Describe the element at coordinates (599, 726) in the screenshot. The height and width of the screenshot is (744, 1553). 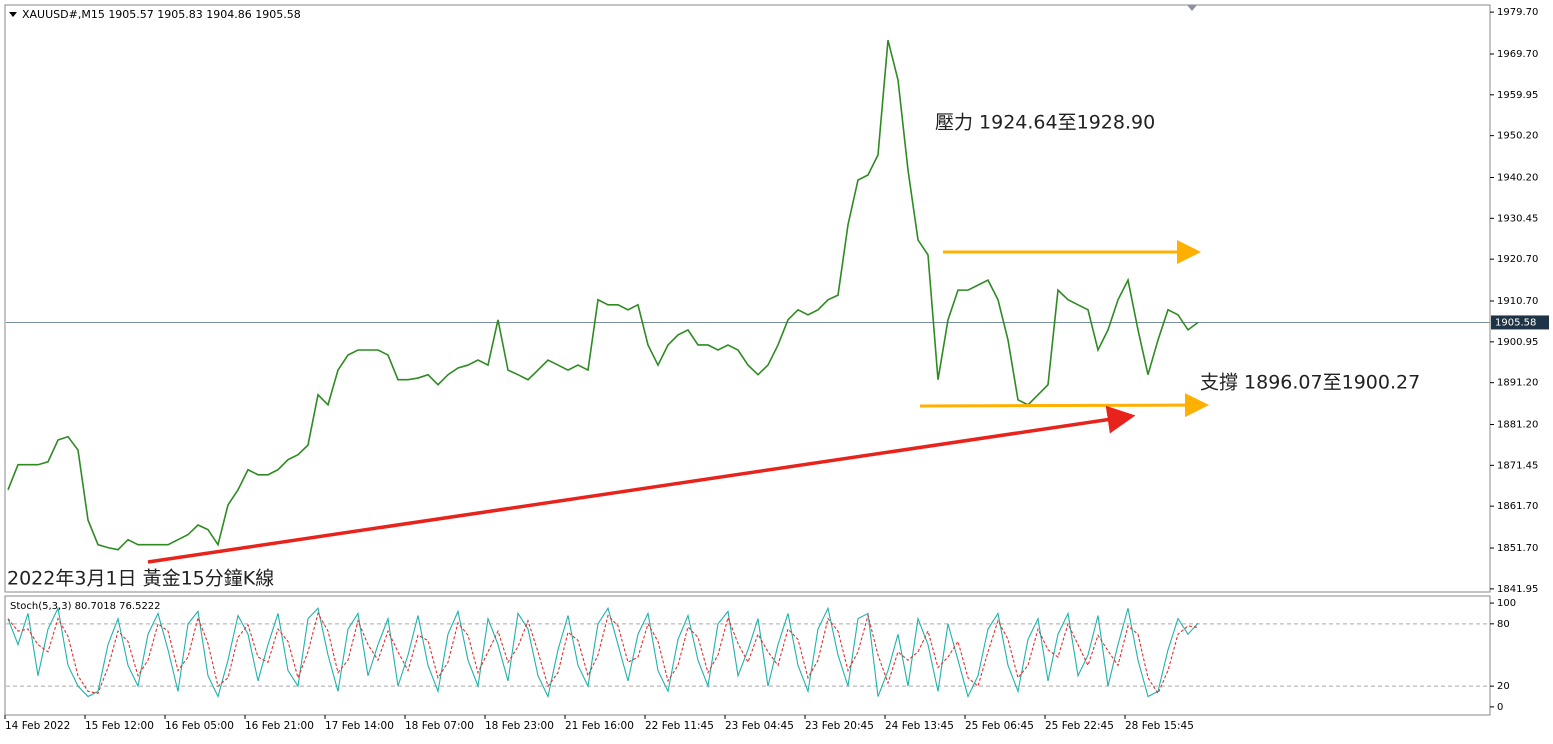
I see `x-tick-label: 21 Feb 16:00` at that location.